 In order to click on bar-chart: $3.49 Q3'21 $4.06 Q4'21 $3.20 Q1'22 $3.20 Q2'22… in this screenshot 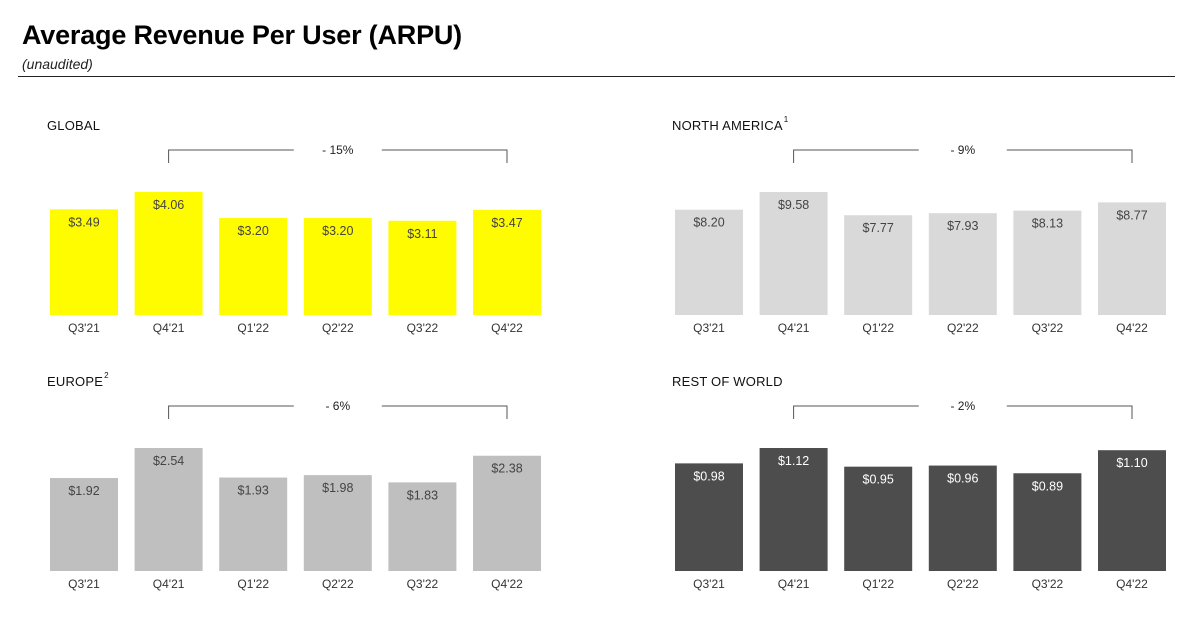, I will do `click(295, 239)`.